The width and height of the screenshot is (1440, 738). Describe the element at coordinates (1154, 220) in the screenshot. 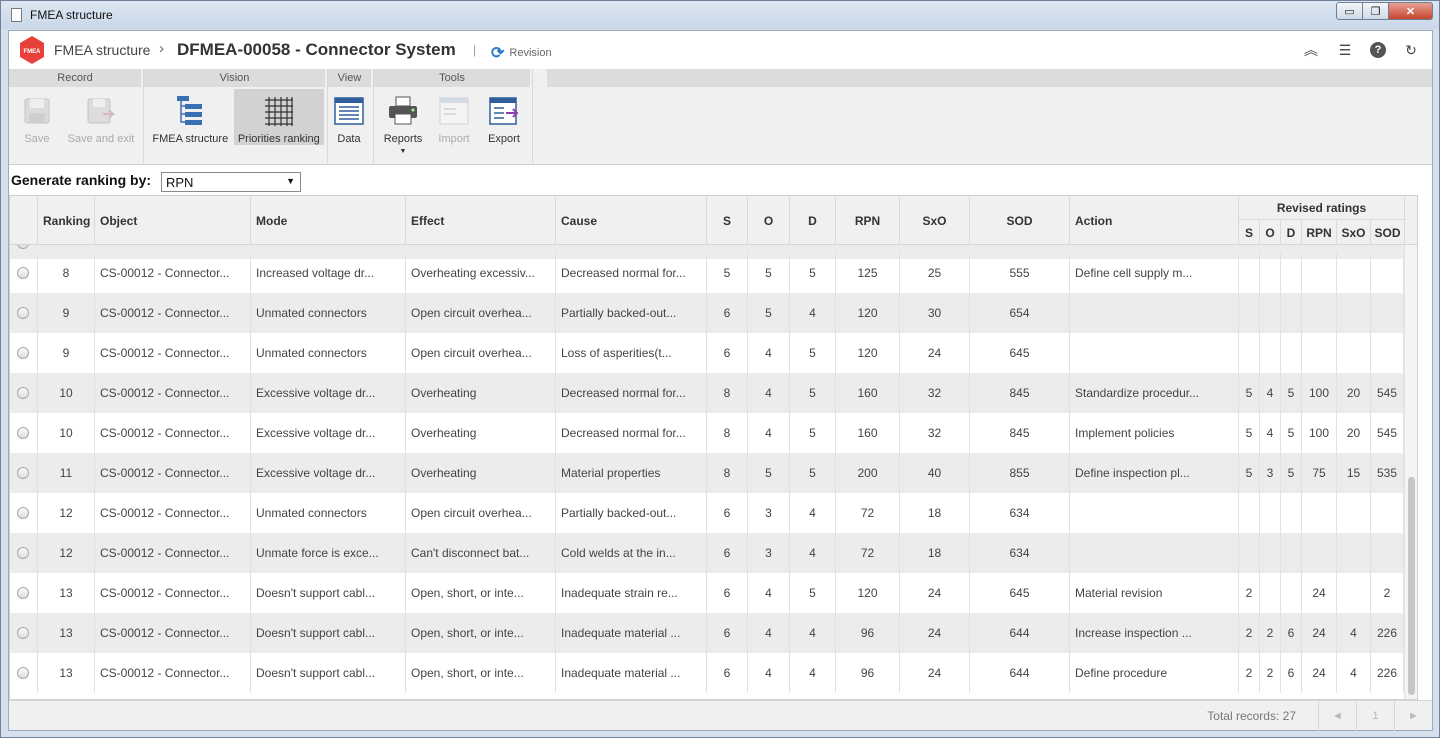

I see `header-action: Action` at that location.